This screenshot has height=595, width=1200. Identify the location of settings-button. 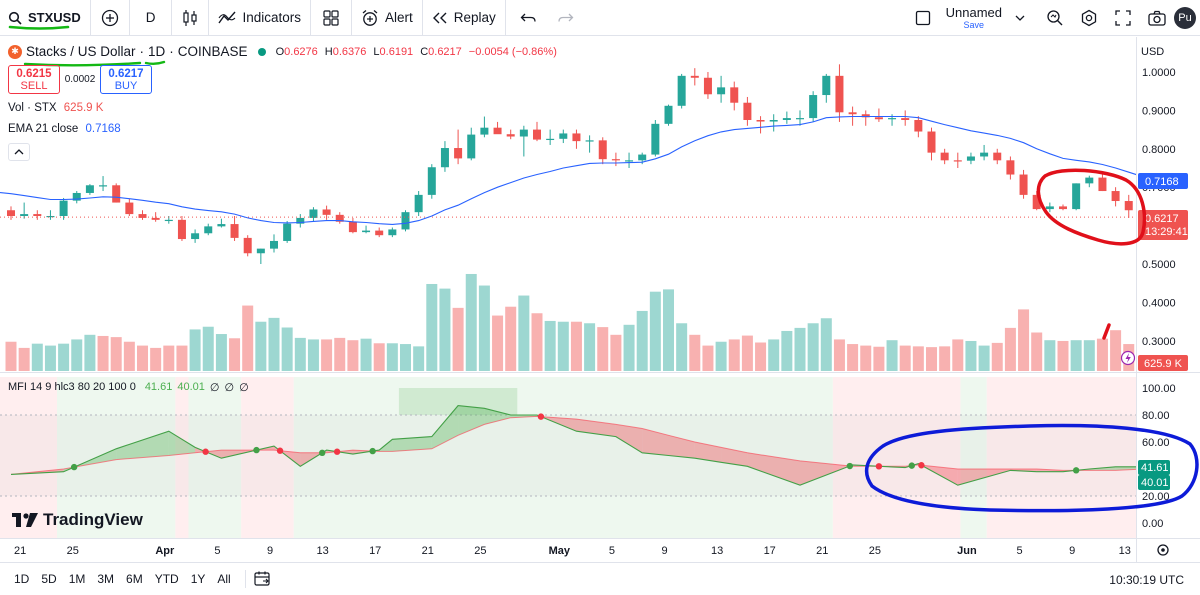
(1089, 18).